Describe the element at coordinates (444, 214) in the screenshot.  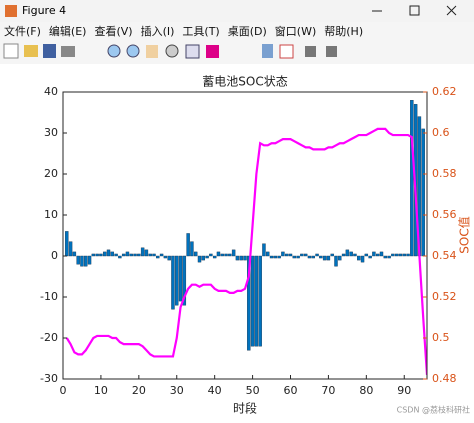
I see `y2-tick-label: 0.56` at that location.